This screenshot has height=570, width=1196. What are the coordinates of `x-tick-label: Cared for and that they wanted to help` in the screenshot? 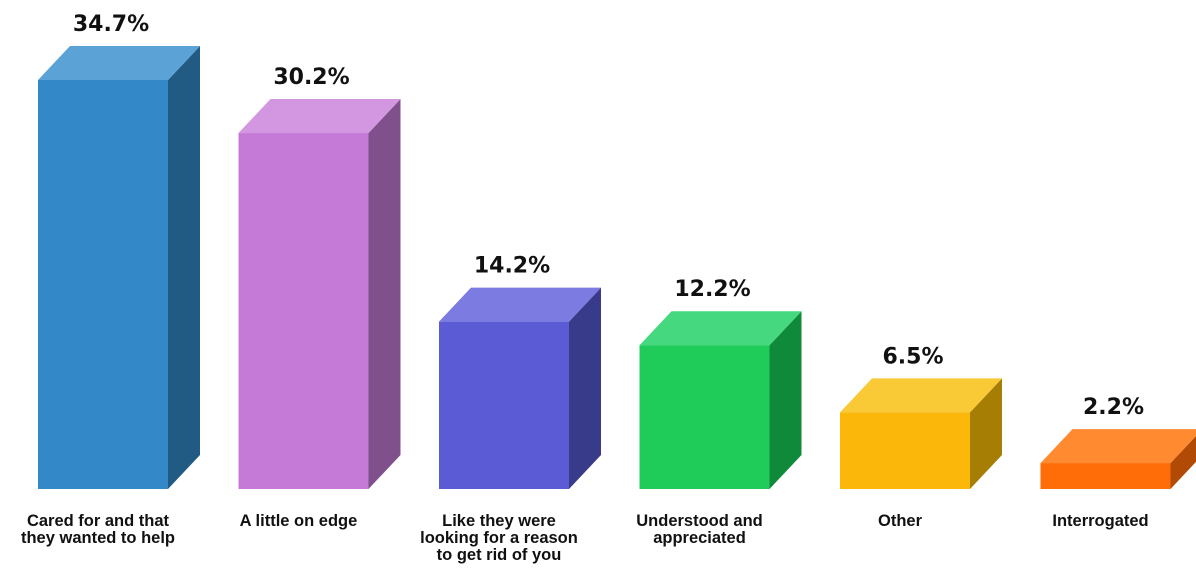 It's located at (98, 529).